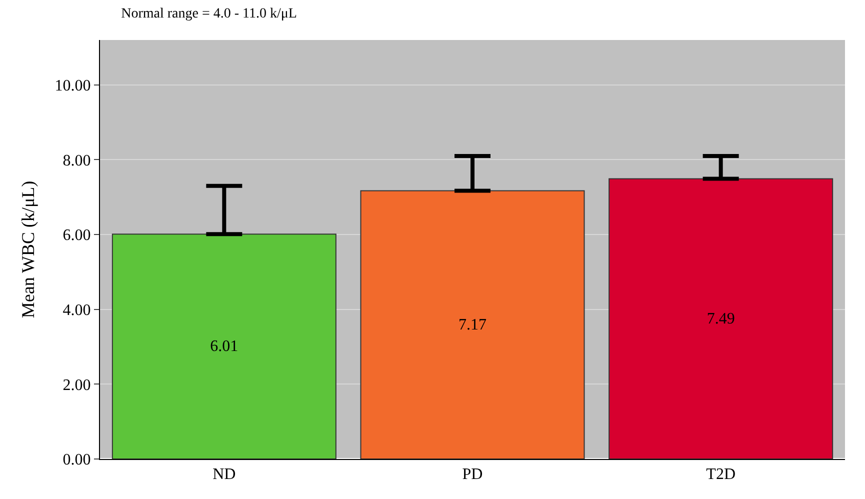 This screenshot has height=499, width=865. I want to click on data-label: 7.17, so click(472, 325).